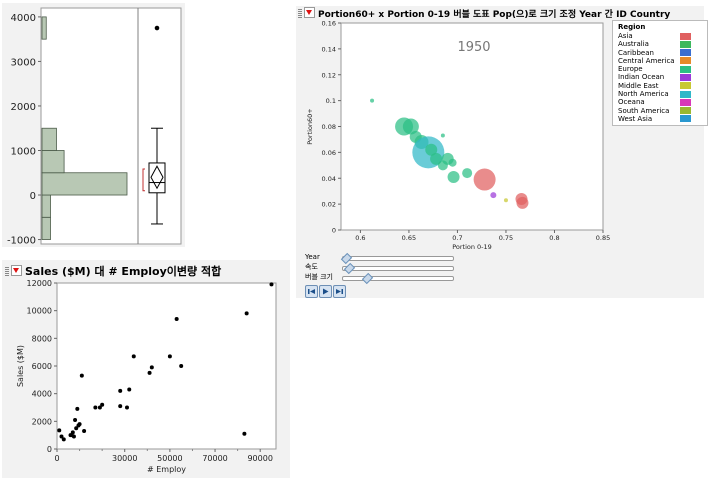  What do you see at coordinates (653, 77) in the screenshot?
I see `legend-item: Indian Ocean` at bounding box center [653, 77].